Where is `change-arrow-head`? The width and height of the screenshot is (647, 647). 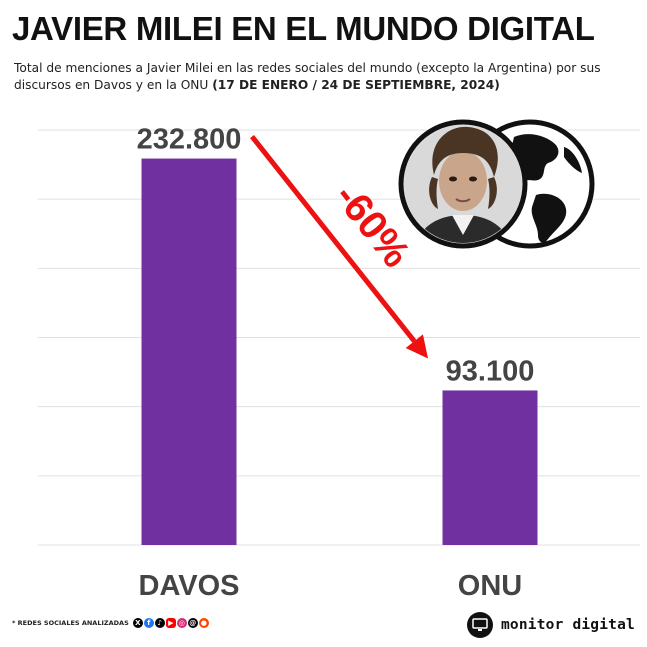 change-arrow-head is located at coordinates (416, 346).